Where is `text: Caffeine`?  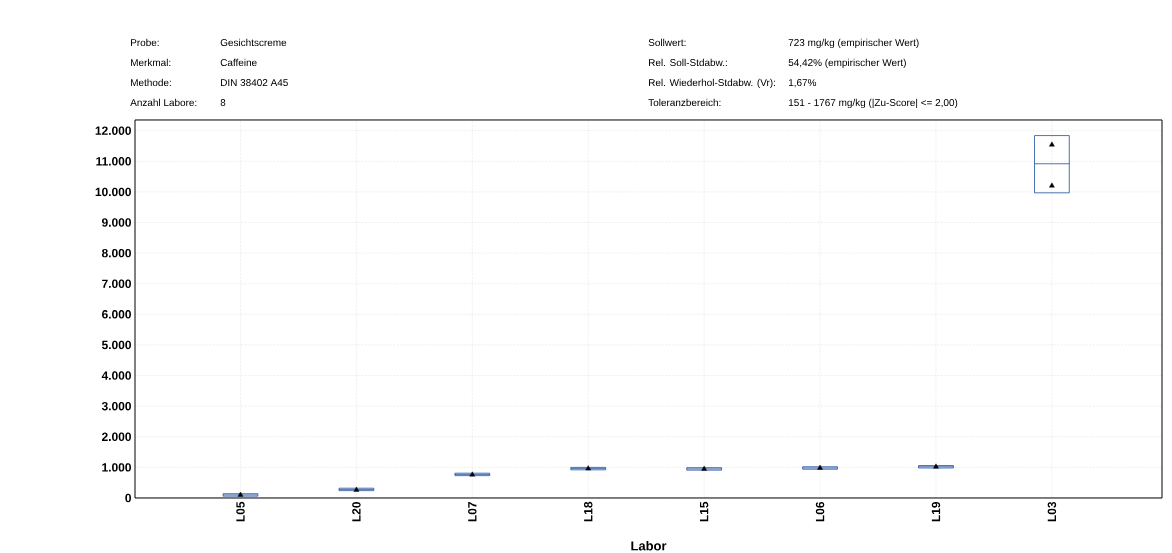 text: Caffeine is located at coordinates (238, 62).